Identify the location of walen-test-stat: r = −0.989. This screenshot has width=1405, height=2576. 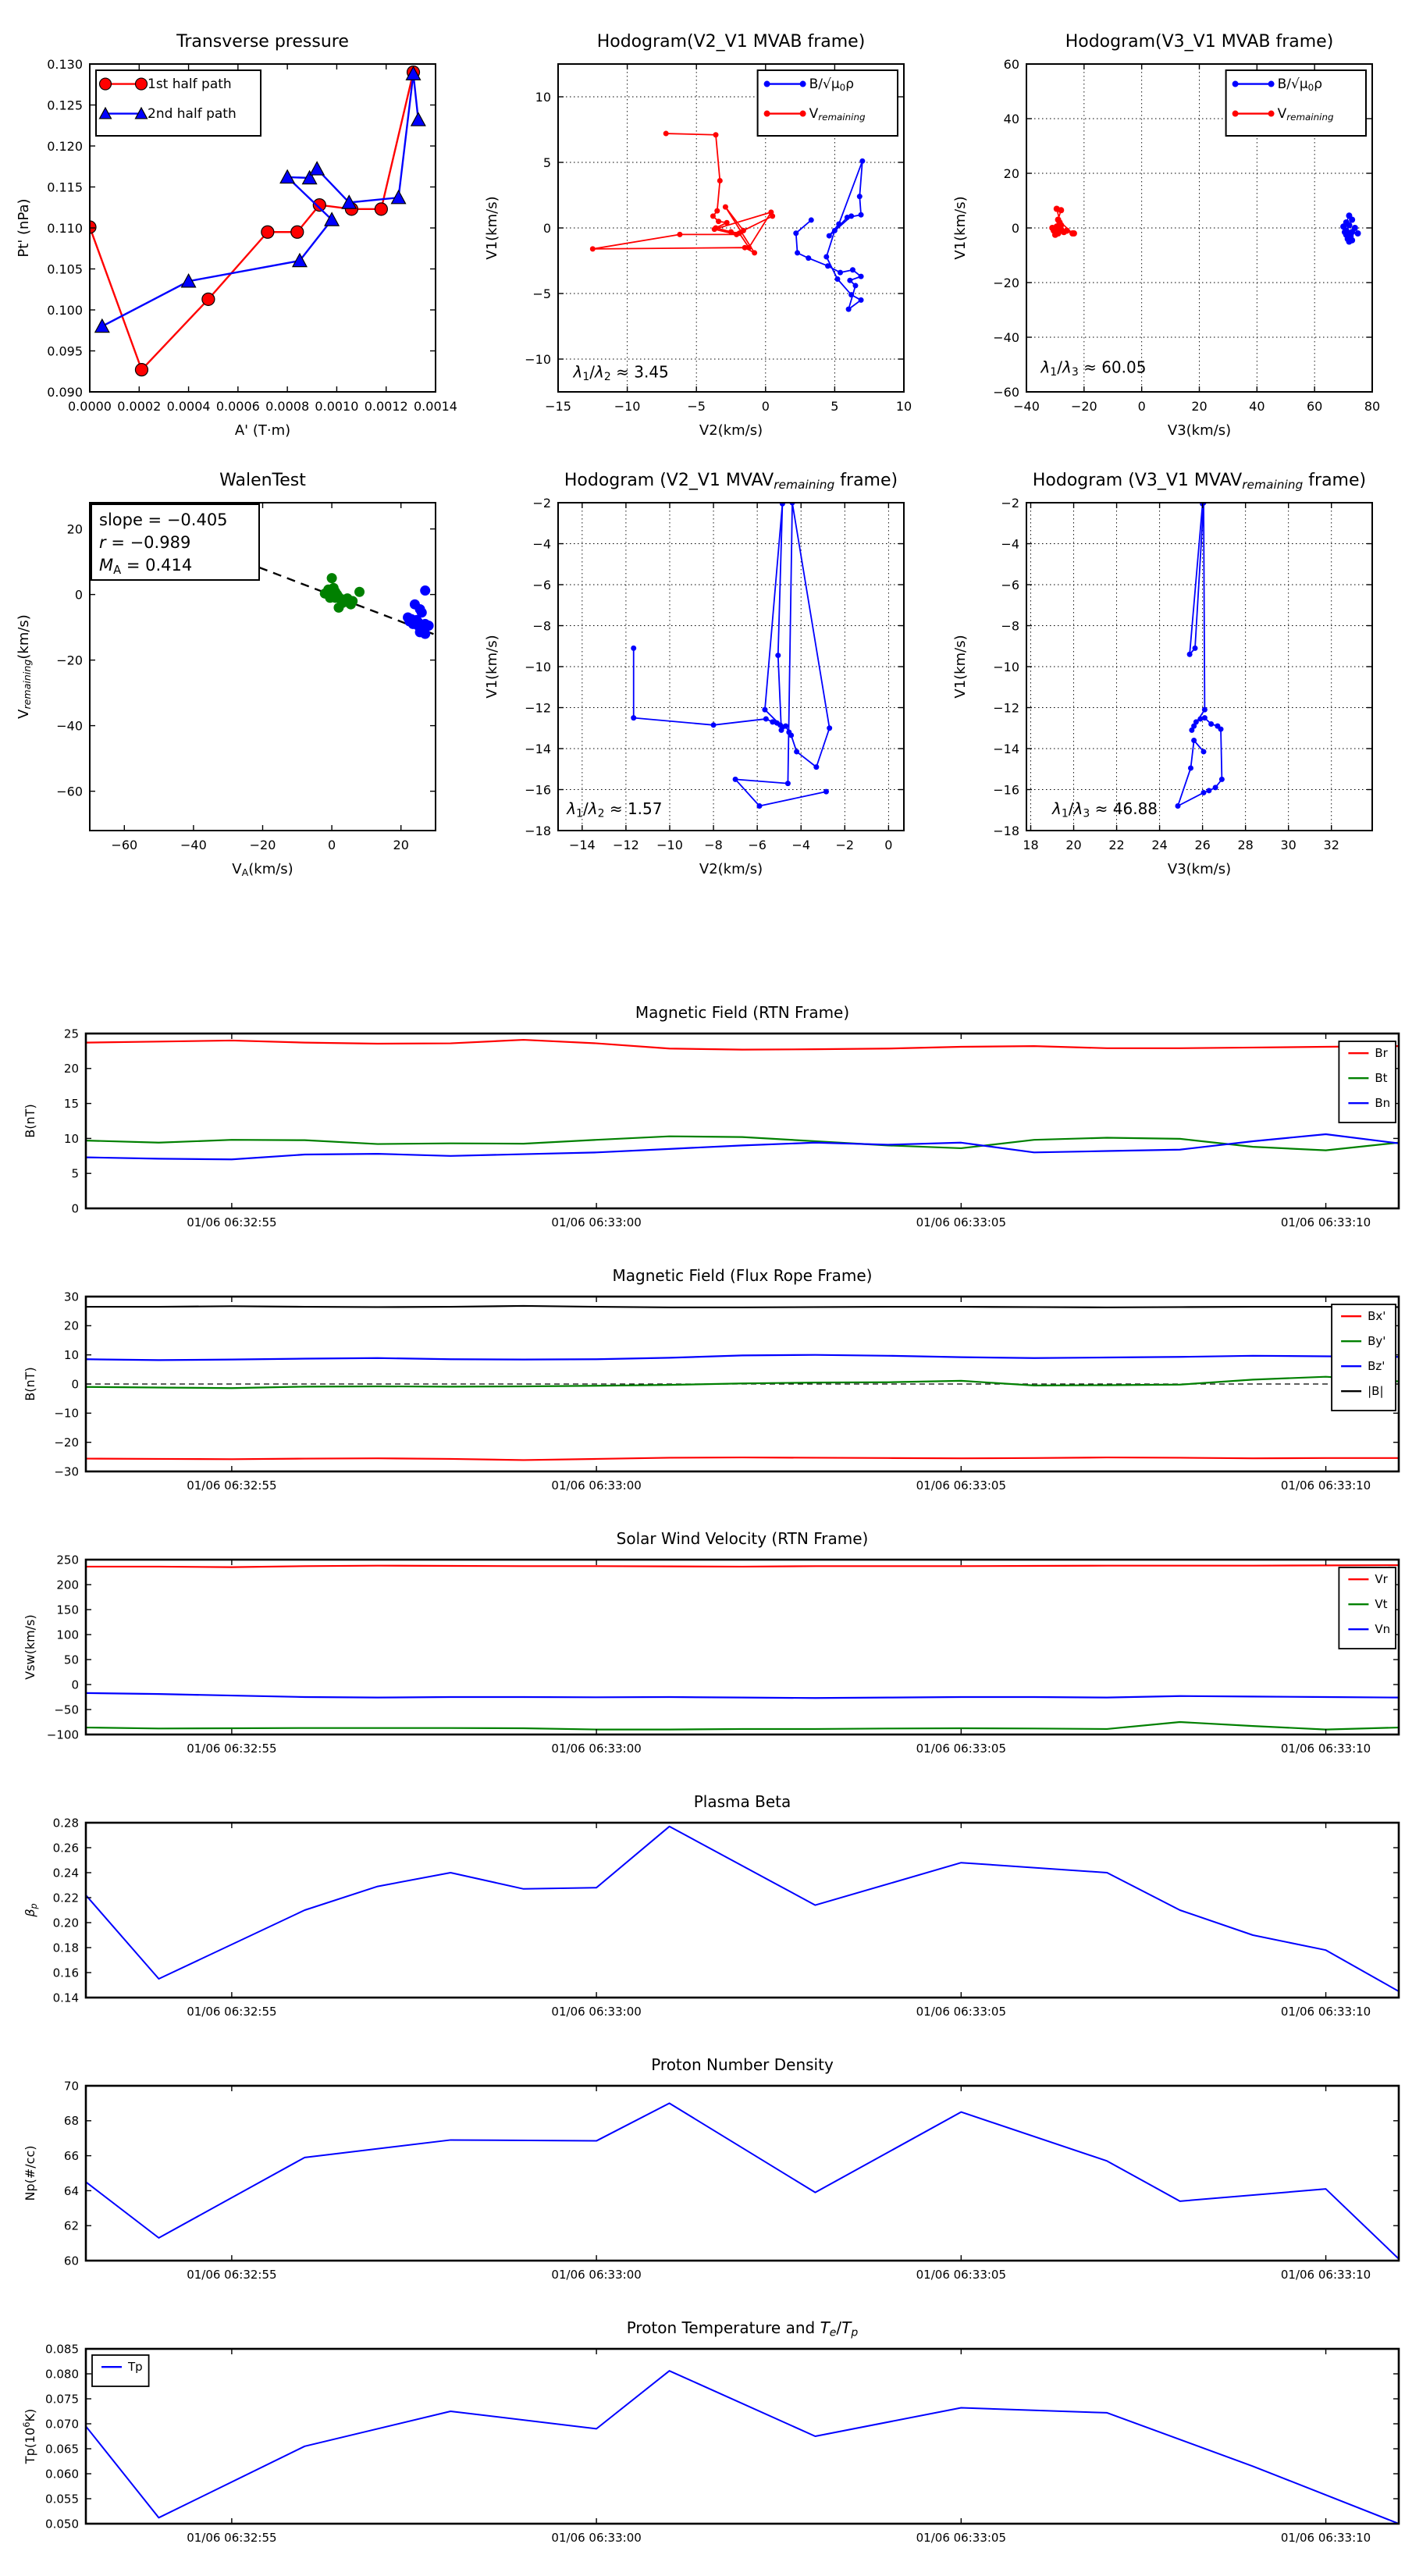
(144, 542).